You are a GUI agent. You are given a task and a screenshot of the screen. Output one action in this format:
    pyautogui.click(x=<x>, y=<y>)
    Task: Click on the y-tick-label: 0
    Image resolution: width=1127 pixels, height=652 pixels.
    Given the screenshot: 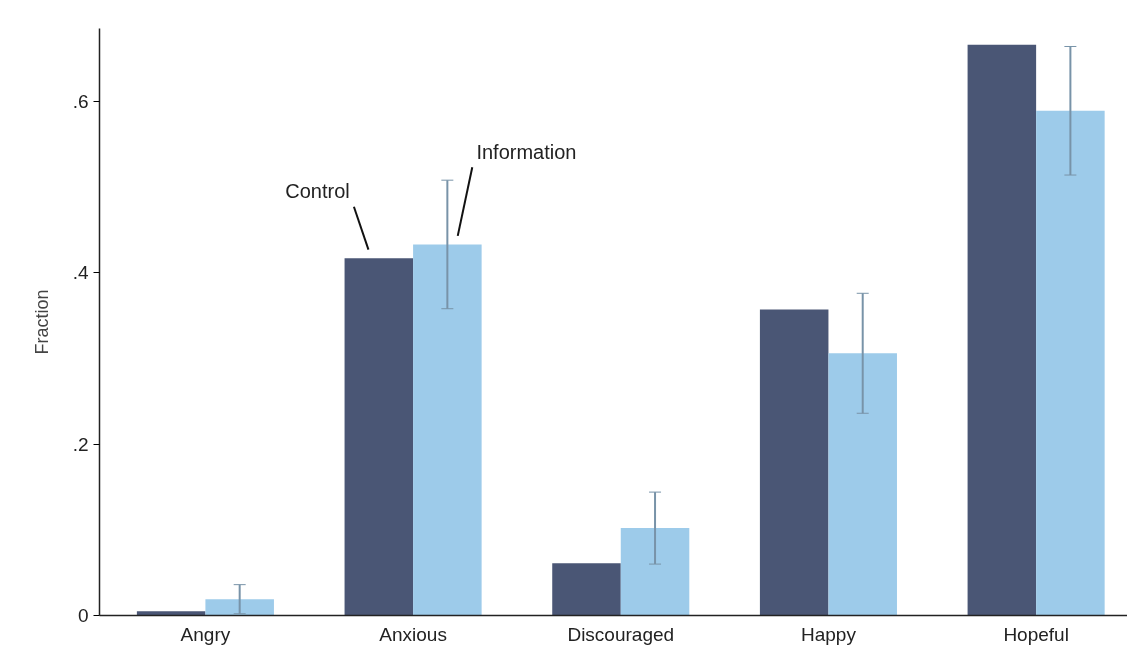 What is the action you would take?
    pyautogui.click(x=83, y=615)
    